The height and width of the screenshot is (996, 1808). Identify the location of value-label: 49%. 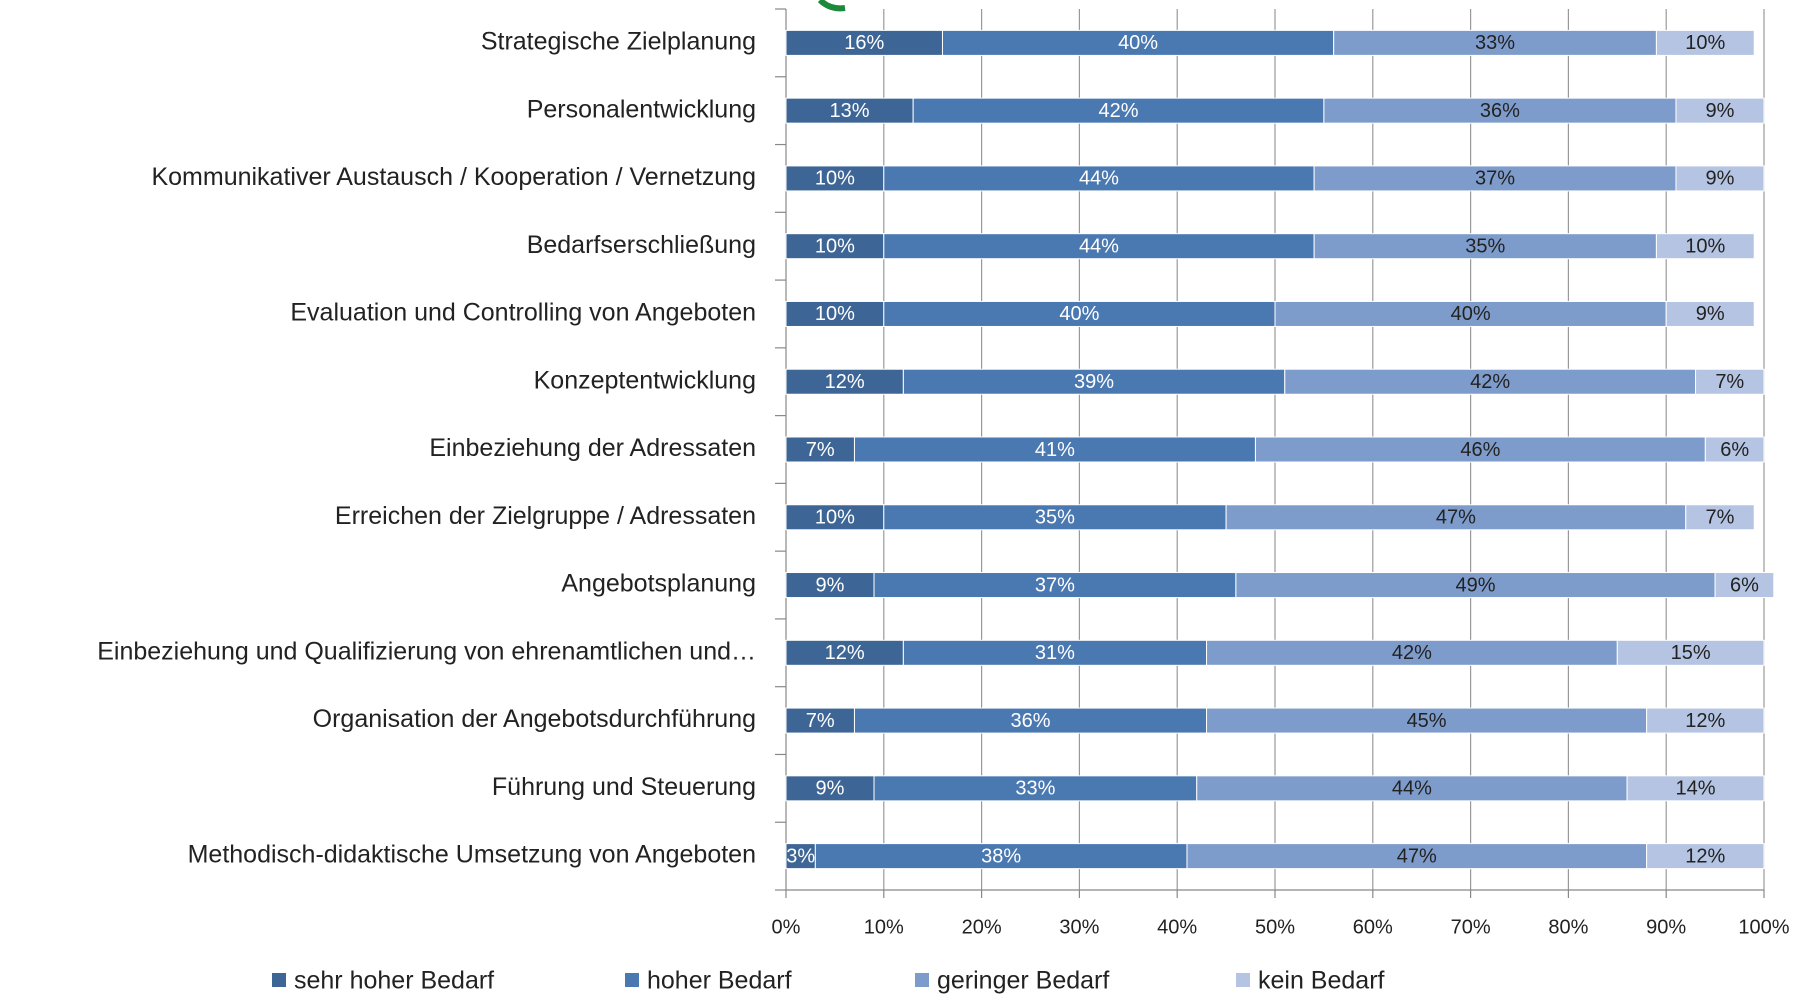
(1475, 585).